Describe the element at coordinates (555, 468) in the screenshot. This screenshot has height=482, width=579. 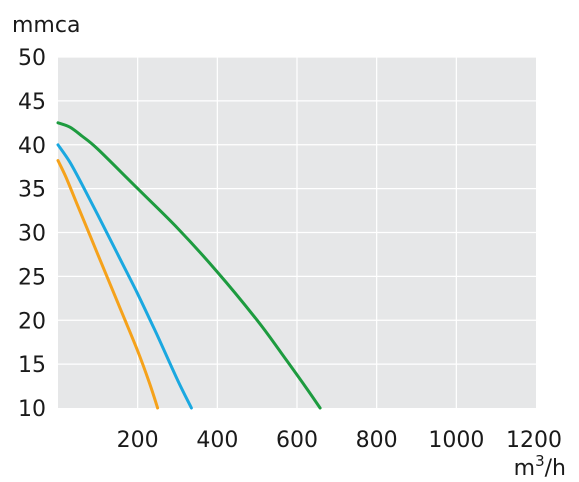
I see `x-axis-title-tail: /h` at that location.